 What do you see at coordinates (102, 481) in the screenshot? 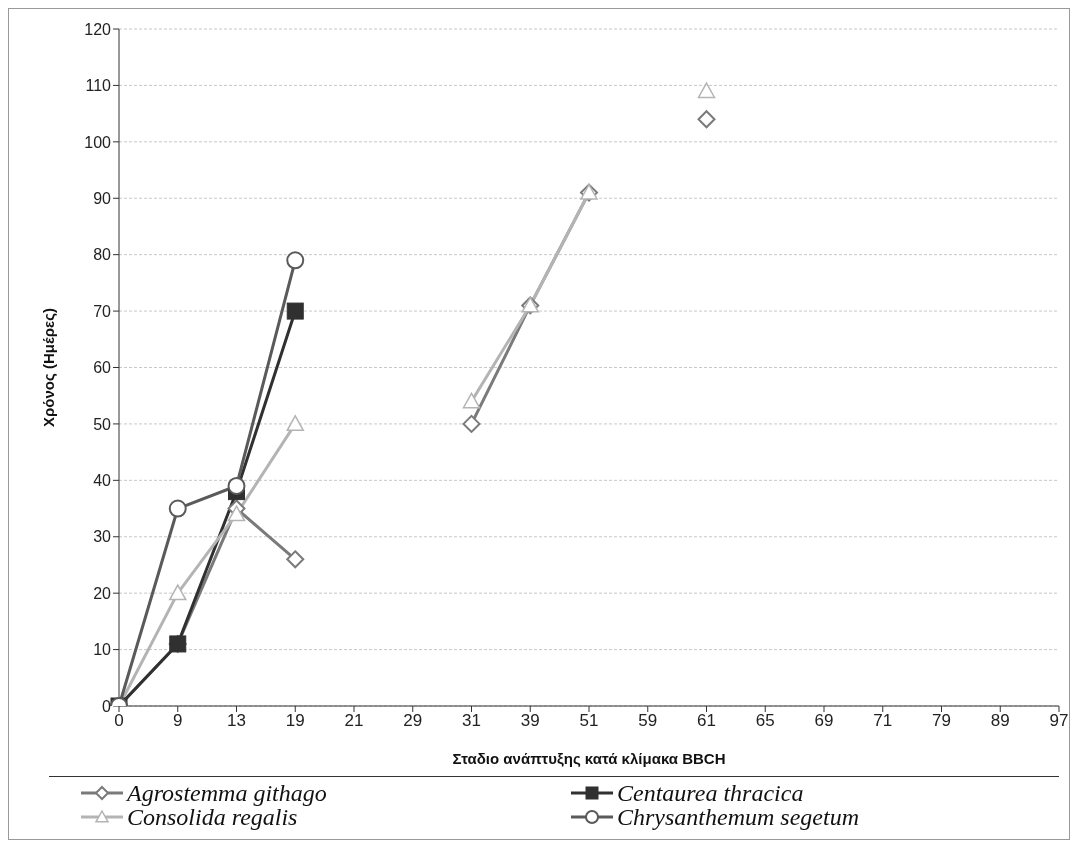
I see `y-tick-label: 40` at bounding box center [102, 481].